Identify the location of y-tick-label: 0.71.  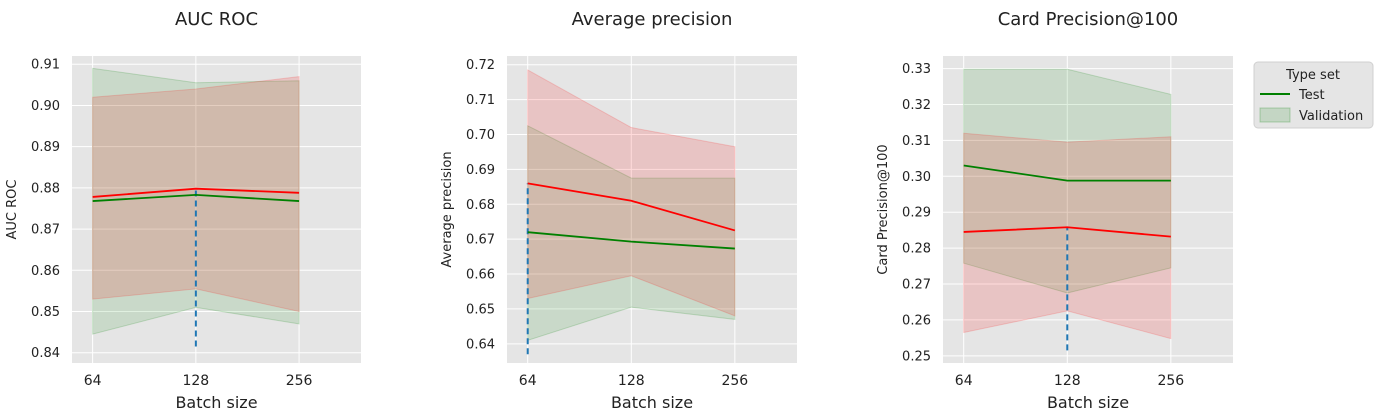
(480, 100).